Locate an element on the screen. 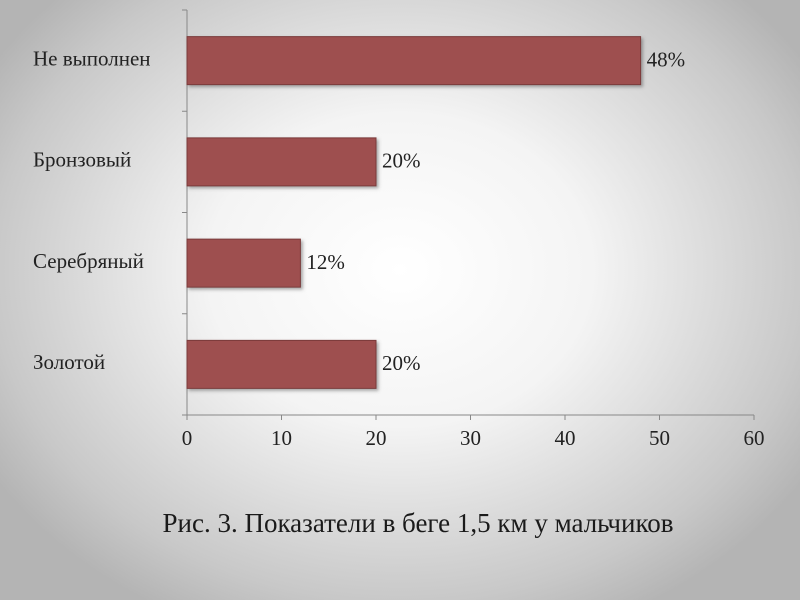 The width and height of the screenshot is (800, 600). x-tick-label: 20 is located at coordinates (376, 438).